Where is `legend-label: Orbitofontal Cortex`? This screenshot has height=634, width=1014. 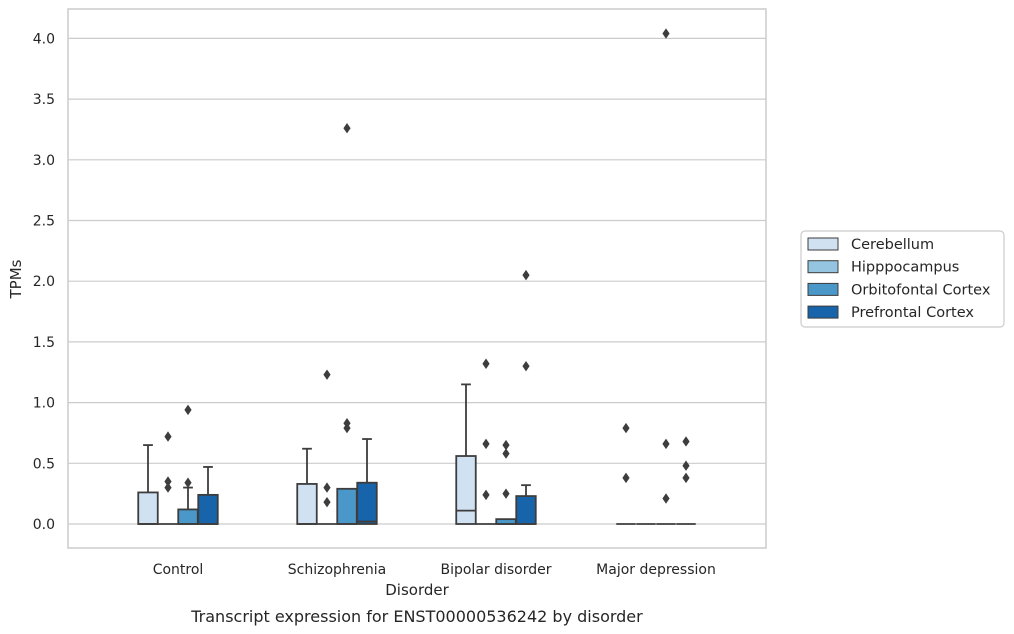 legend-label: Orbitofontal Cortex is located at coordinates (921, 290).